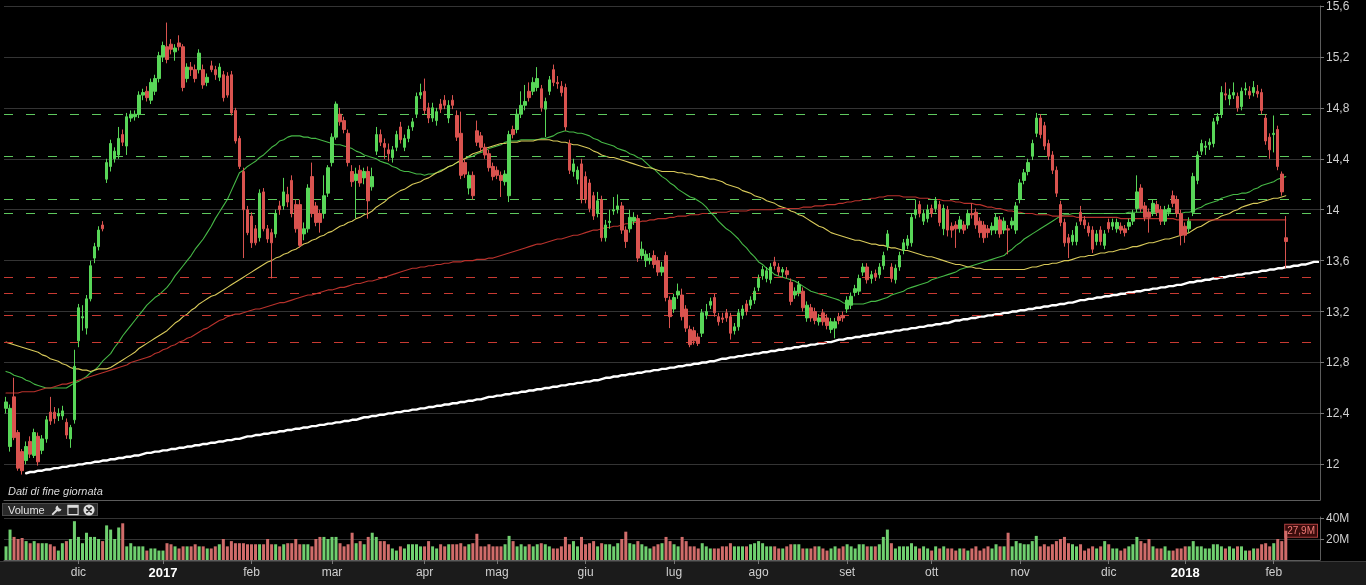  What do you see at coordinates (1301, 531) in the screenshot?
I see `annotation: 27,9M` at bounding box center [1301, 531].